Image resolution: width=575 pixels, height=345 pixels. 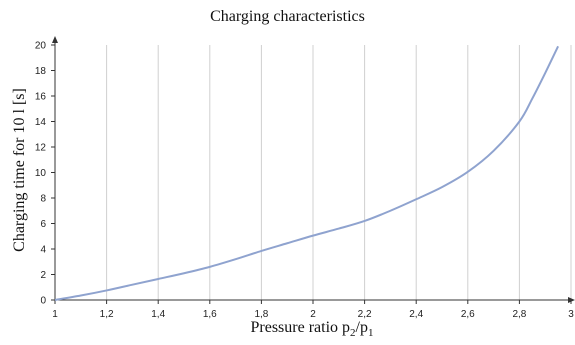 What do you see at coordinates (19, 170) in the screenshot?
I see `y-axis-title: Charging time for 10 l [s]` at bounding box center [19, 170].